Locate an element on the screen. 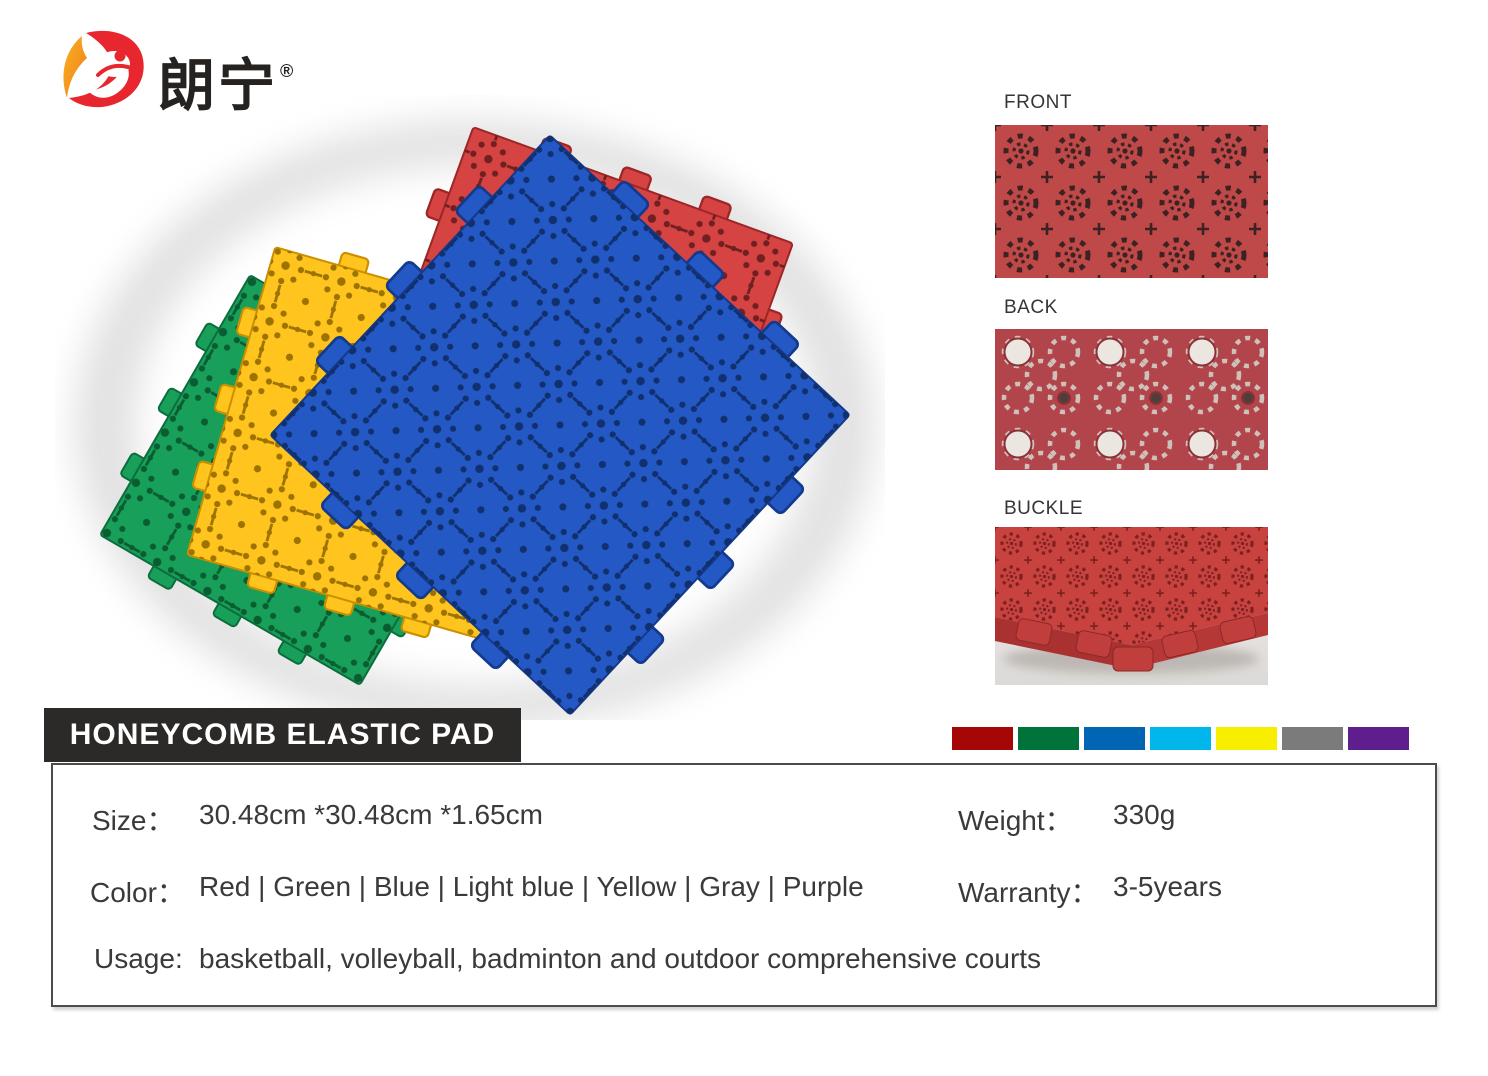 This screenshot has width=1488, height=1076. swatch-purple is located at coordinates (1378, 738).